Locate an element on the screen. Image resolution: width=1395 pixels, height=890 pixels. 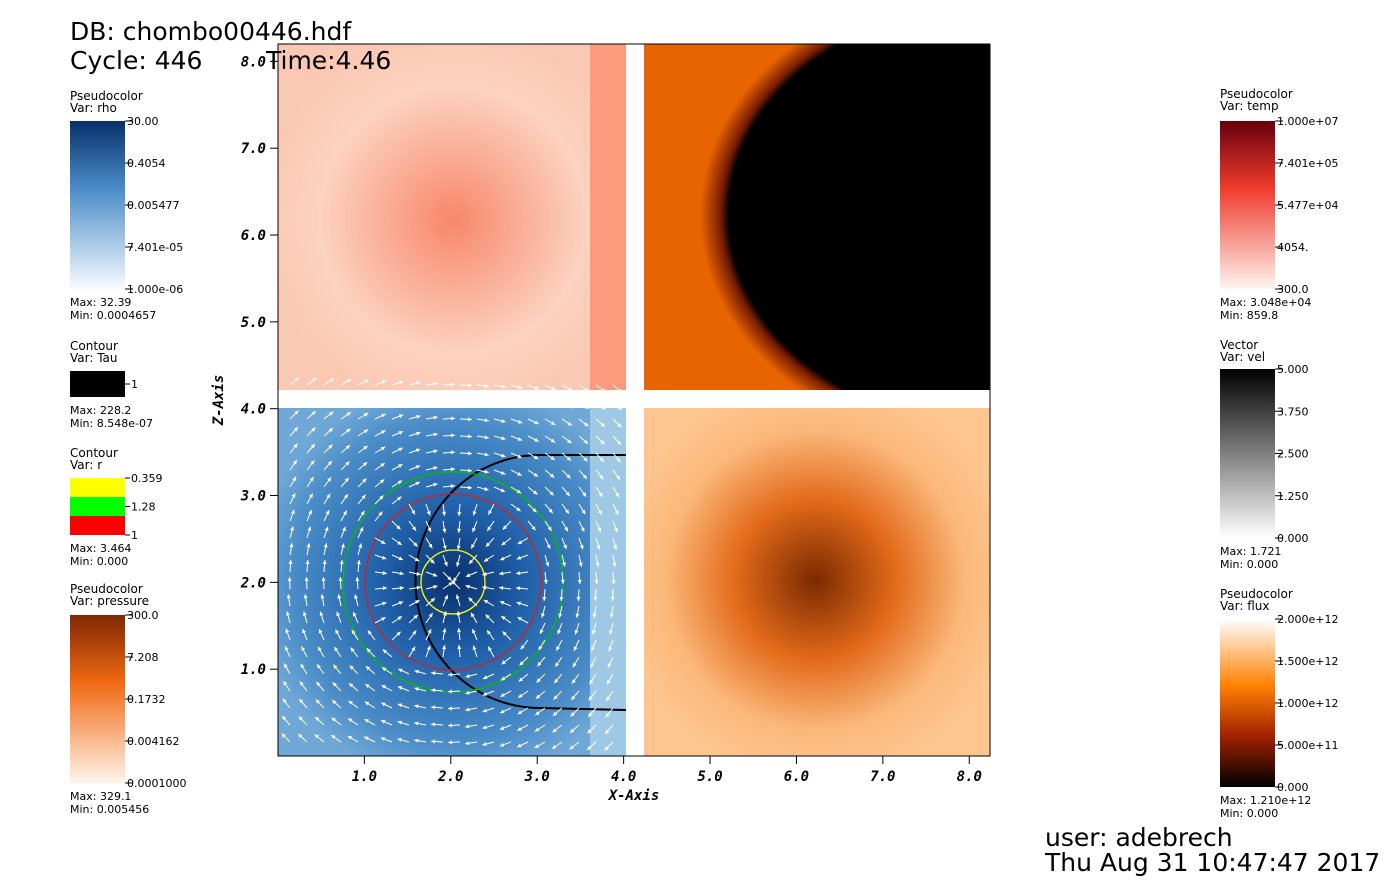
legend-max: Max: 228.2 is located at coordinates (100, 410).